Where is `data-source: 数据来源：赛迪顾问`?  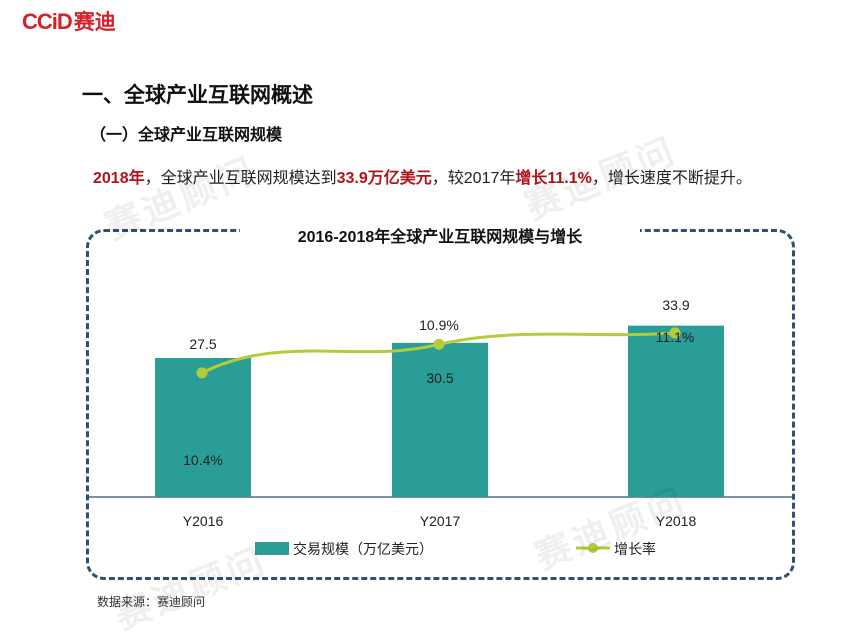
data-source: 数据来源：赛迪顾问 is located at coordinates (151, 602).